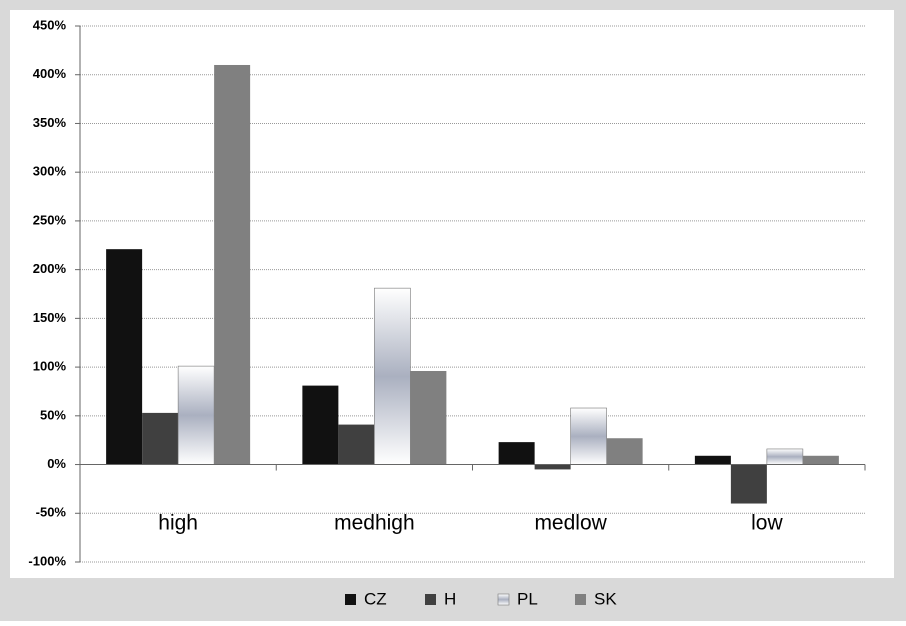 The image size is (906, 626). What do you see at coordinates (50, 171) in the screenshot?
I see `y-tick-label: 300%` at bounding box center [50, 171].